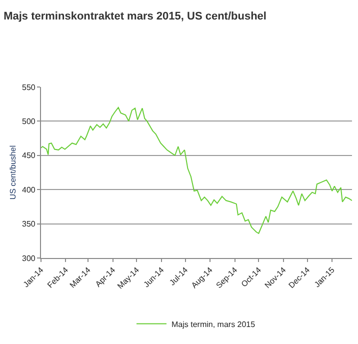 Image resolution: width=358 pixels, height=344 pixels. Describe the element at coordinates (29, 189) in the screenshot. I see `y-tick-label: 400` at that location.